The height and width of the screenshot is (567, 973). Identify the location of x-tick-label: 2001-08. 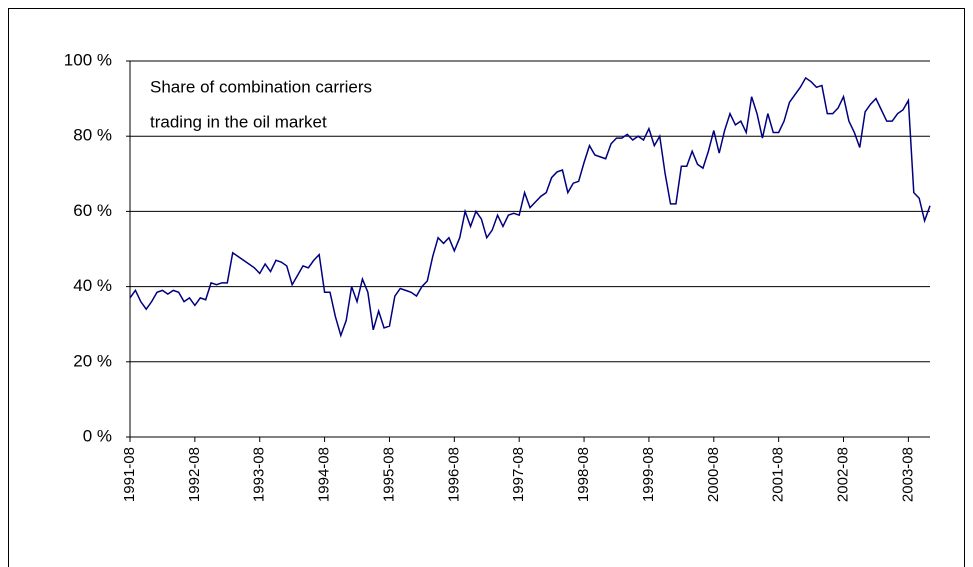
(778, 474).